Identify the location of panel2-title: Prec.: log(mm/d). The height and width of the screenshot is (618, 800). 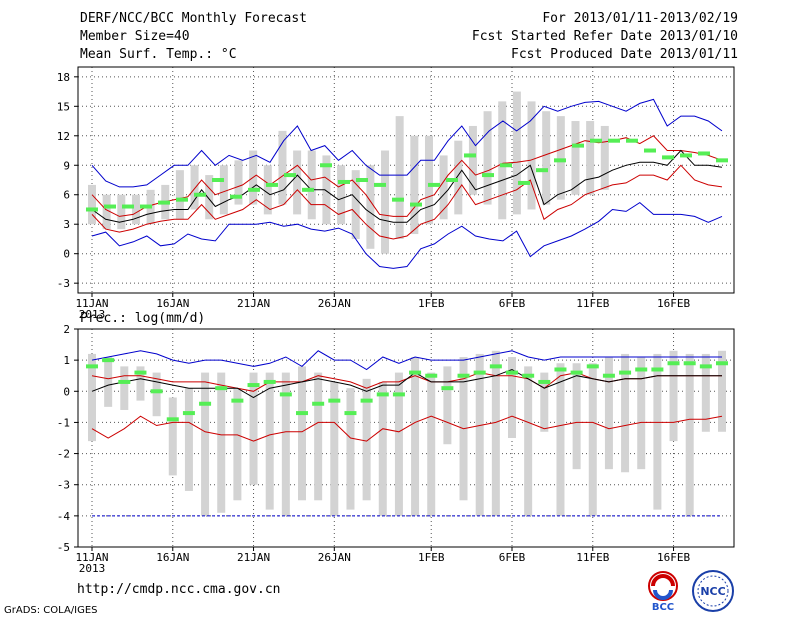
(142, 318).